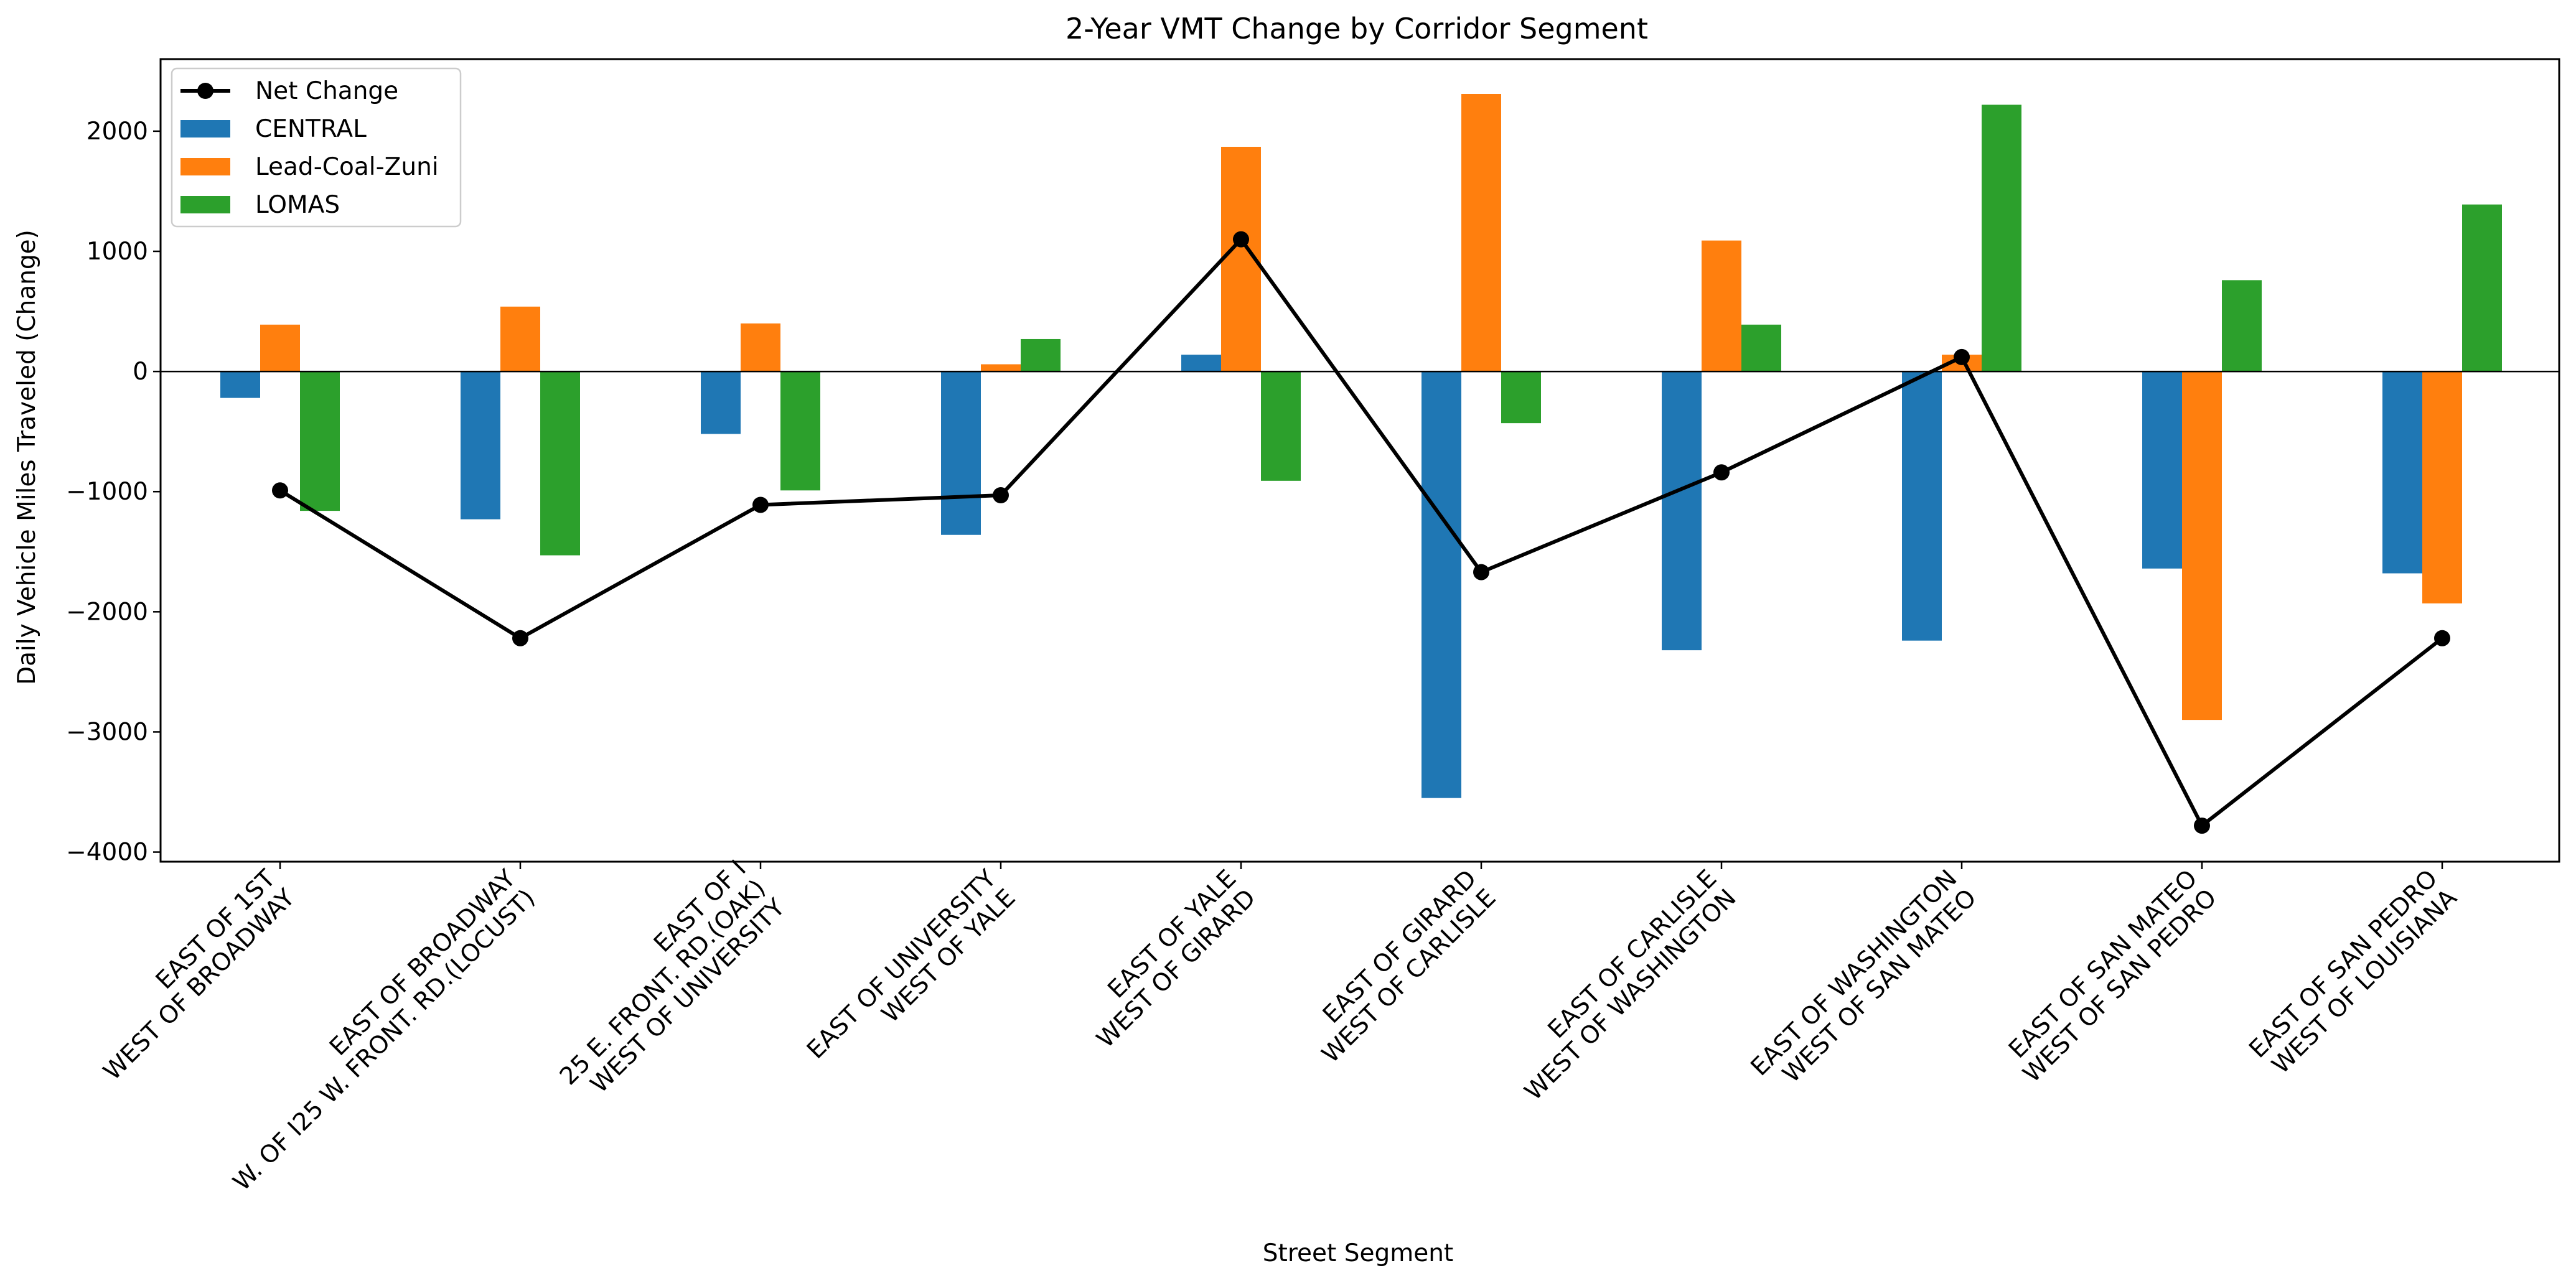  Describe the element at coordinates (1358, 1253) in the screenshot. I see `x-axis-label: Street Segment` at that location.